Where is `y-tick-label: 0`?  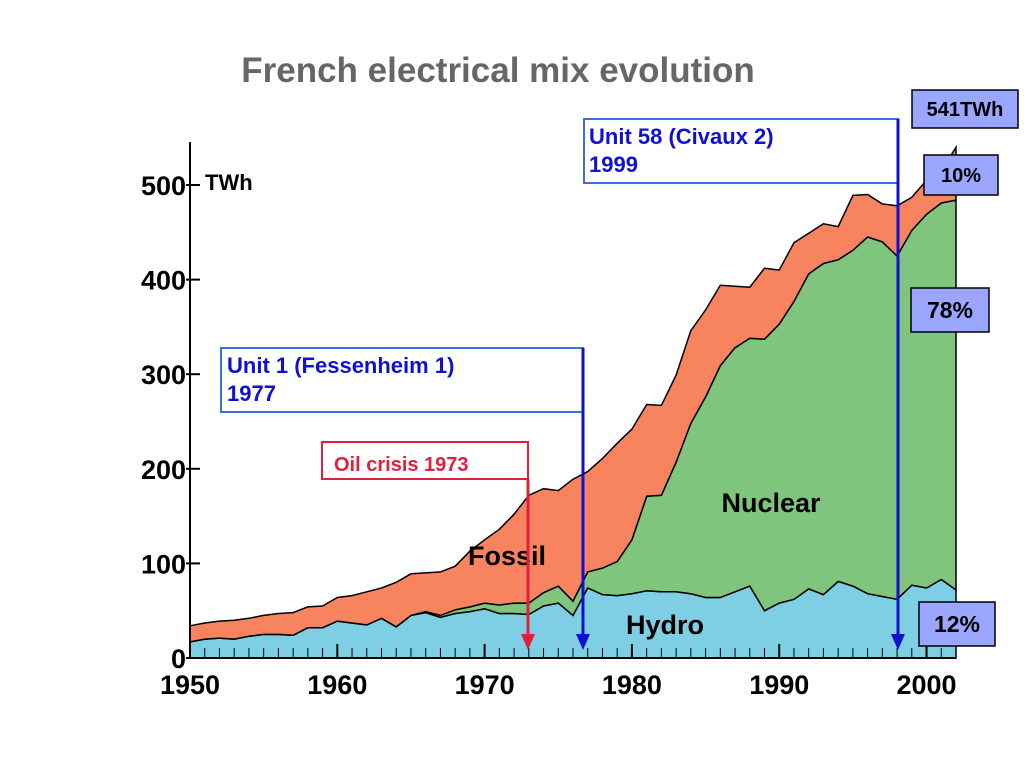
y-tick-label: 0 is located at coordinates (178, 659).